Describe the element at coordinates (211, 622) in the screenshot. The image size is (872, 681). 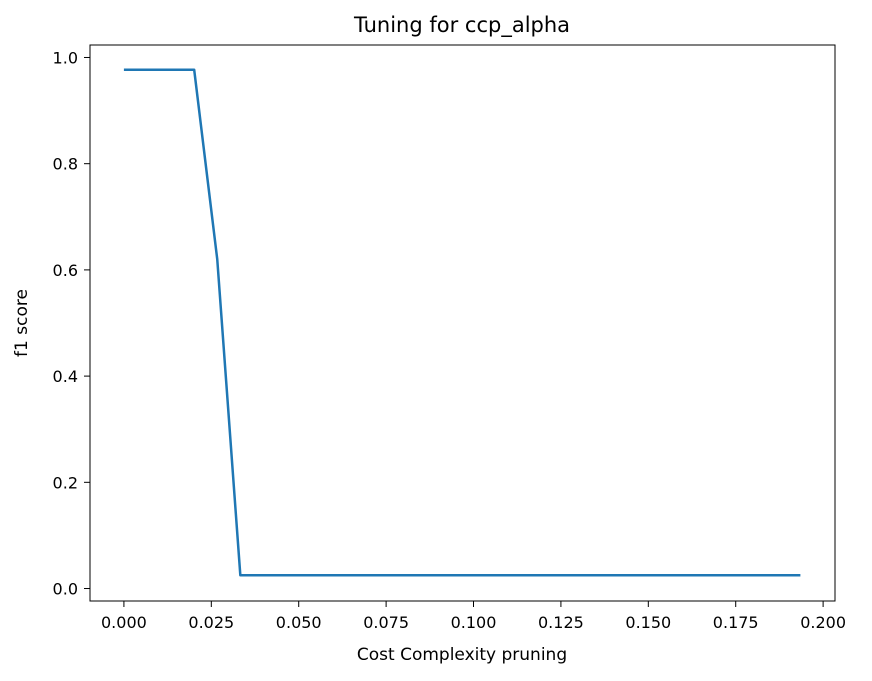
I see `x-tick-label: 0.025` at that location.